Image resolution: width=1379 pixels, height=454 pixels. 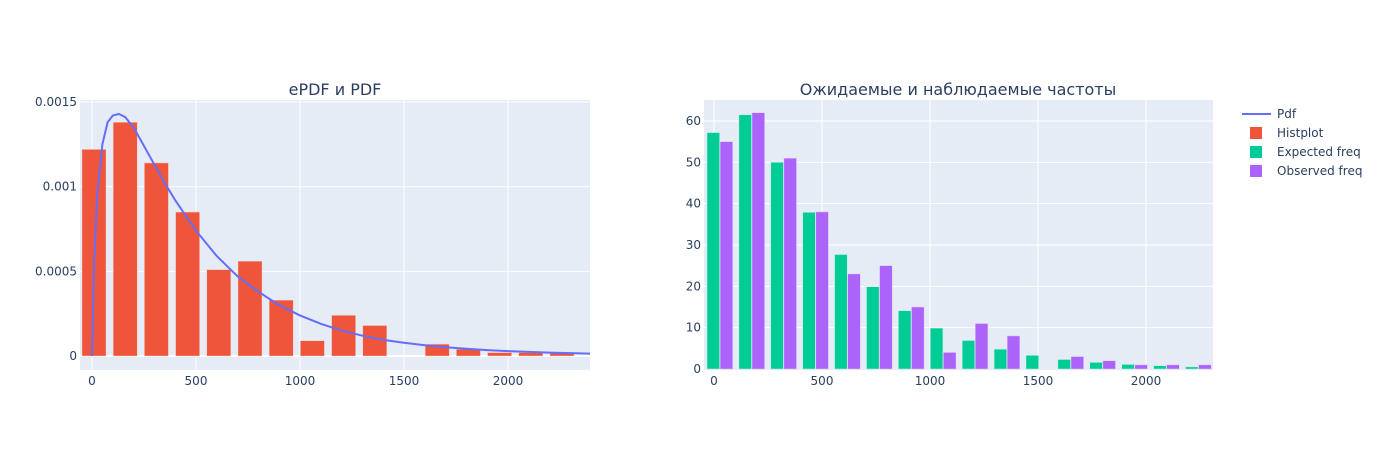 What do you see at coordinates (1287, 114) in the screenshot?
I see `legend-label: Pdf` at bounding box center [1287, 114].